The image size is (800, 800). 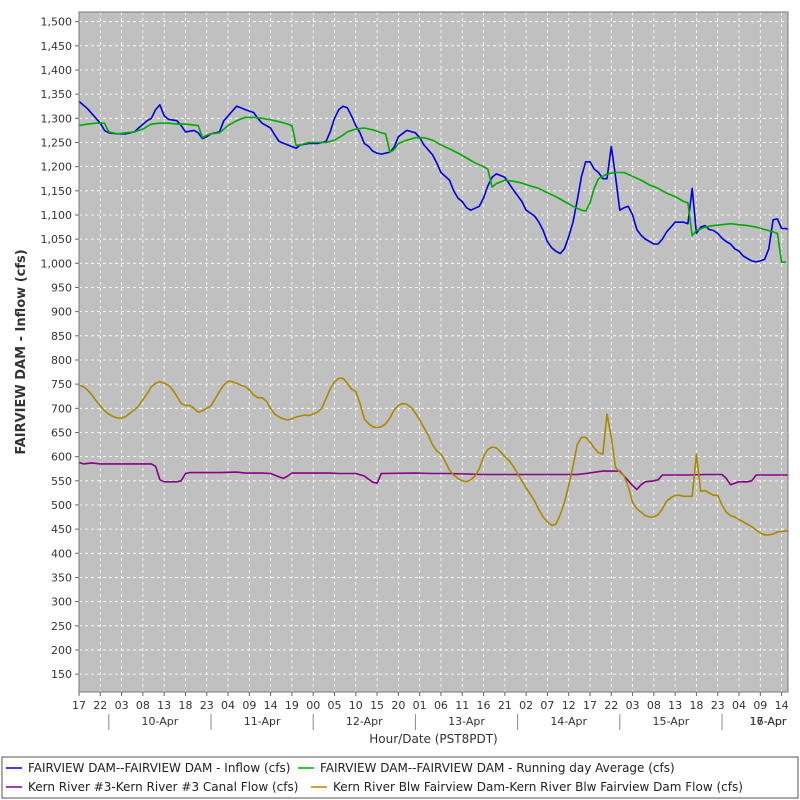 I want to click on day-label: 16-Apr, so click(x=768, y=721).